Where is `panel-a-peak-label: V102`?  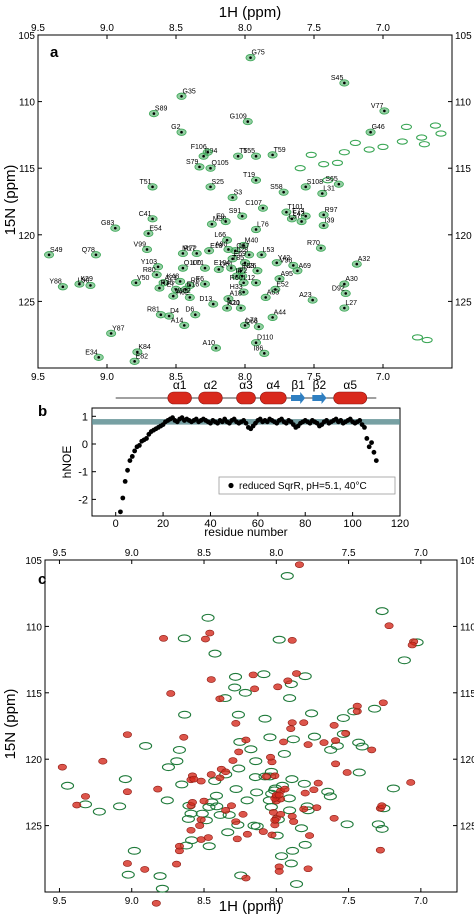 panel-a-peak-label: V102 is located at coordinates (182, 291).